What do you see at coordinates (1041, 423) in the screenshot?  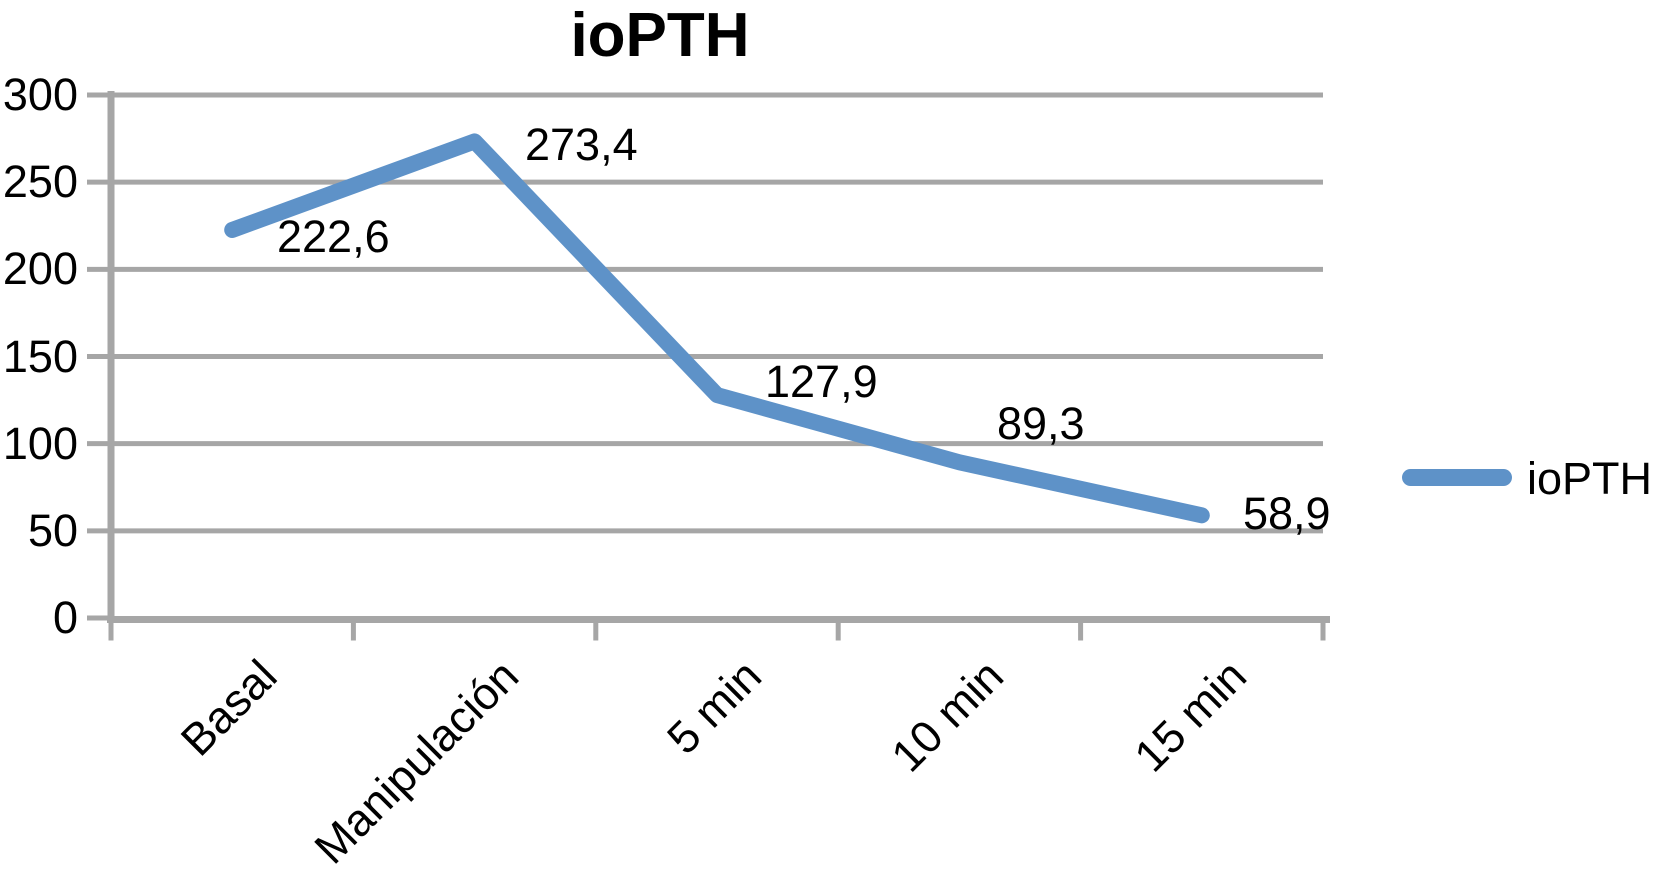 I see `data-label: 89,3` at bounding box center [1041, 423].